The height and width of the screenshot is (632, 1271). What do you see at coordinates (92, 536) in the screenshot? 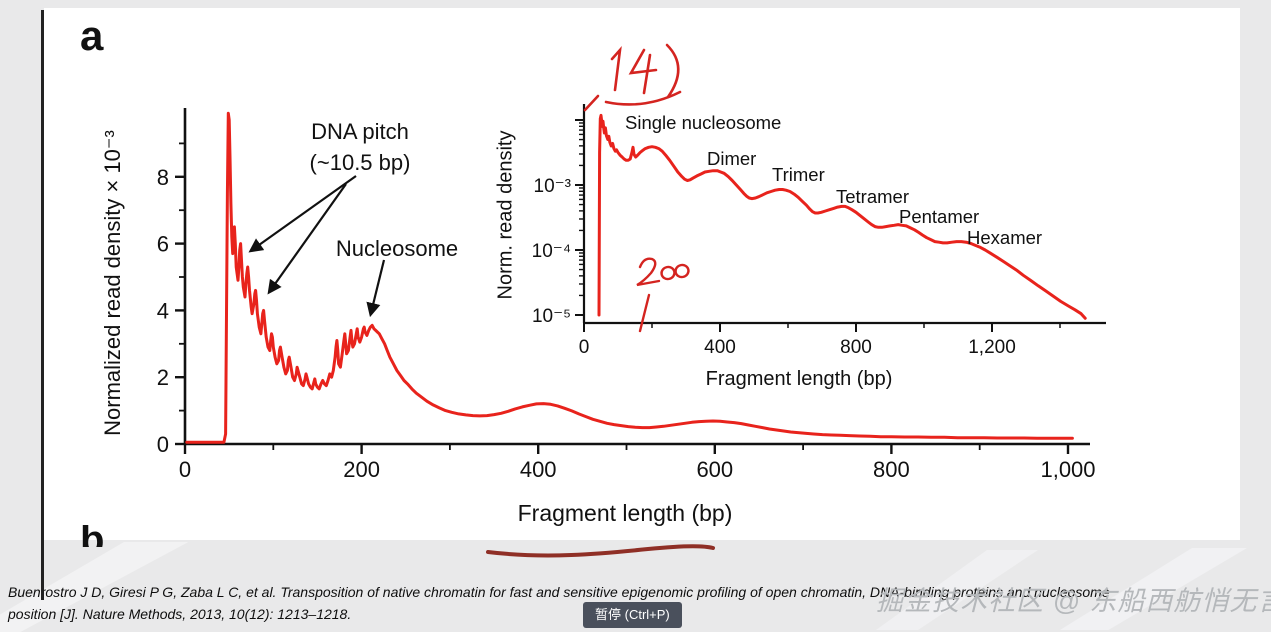
I see `panel-label-b-partial: b` at bounding box center [92, 536].